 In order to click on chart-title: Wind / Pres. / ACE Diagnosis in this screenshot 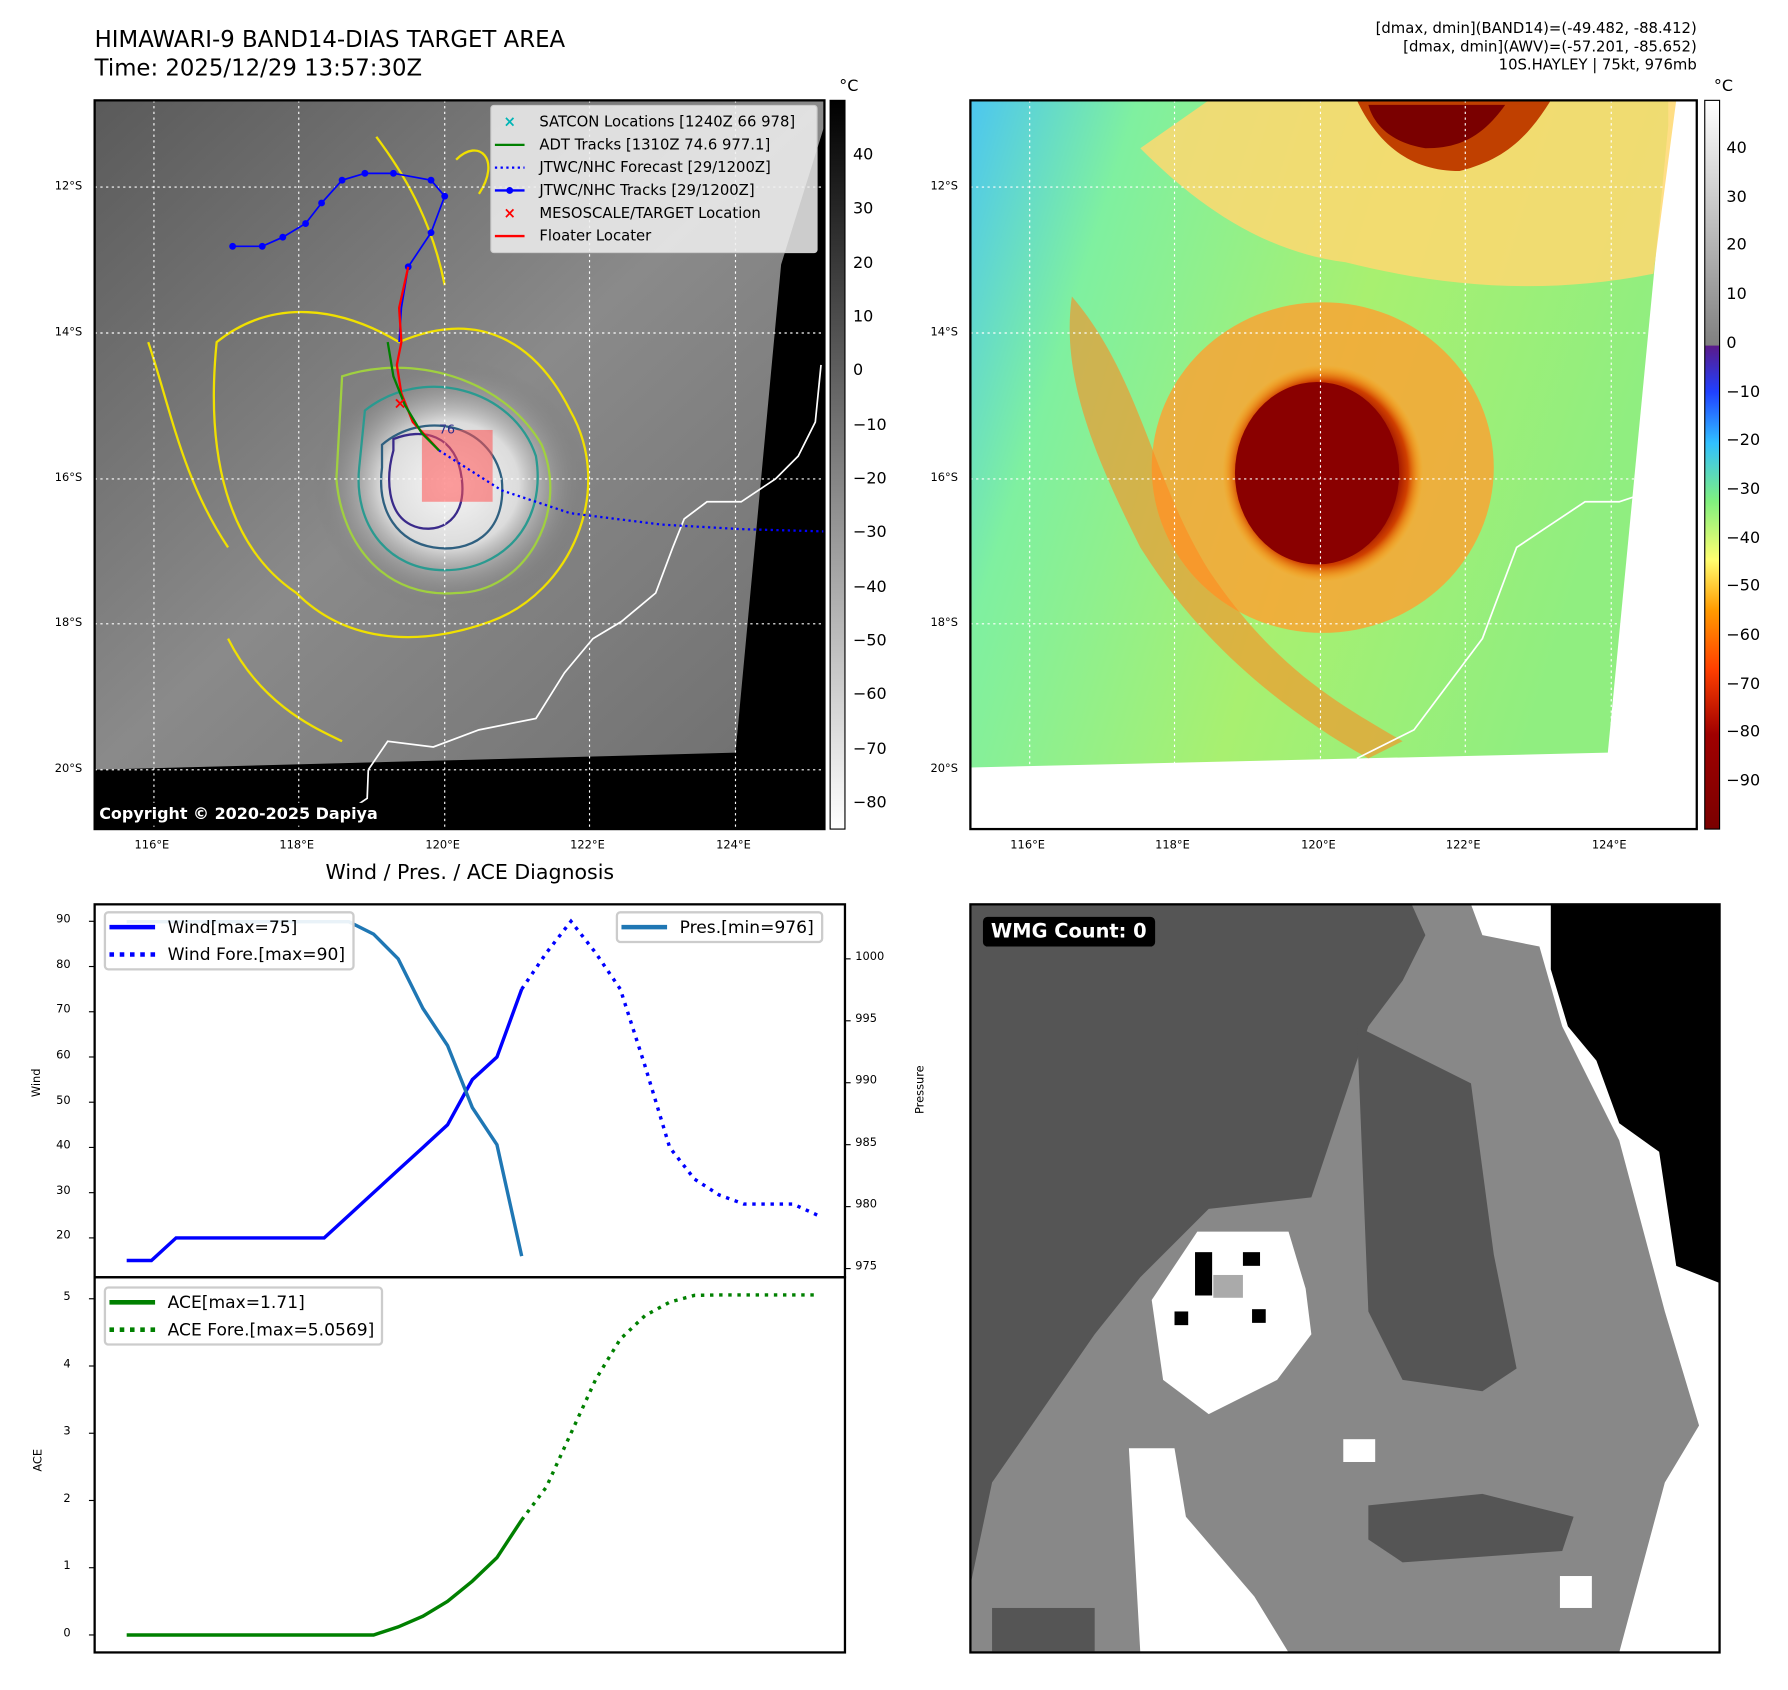, I will do `click(470, 873)`.